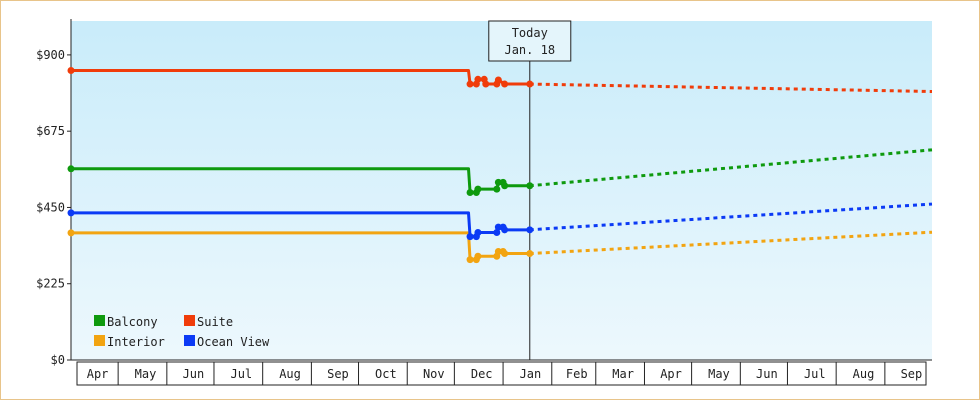 The image size is (980, 400). Describe the element at coordinates (136, 342) in the screenshot. I see `legend-label: Interior` at that location.